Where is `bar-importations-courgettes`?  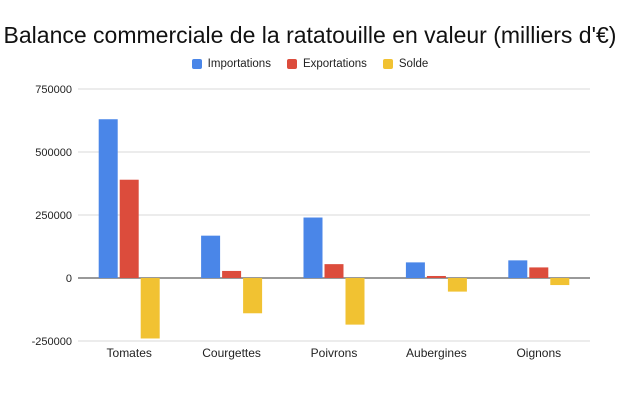 bar-importations-courgettes is located at coordinates (211, 256).